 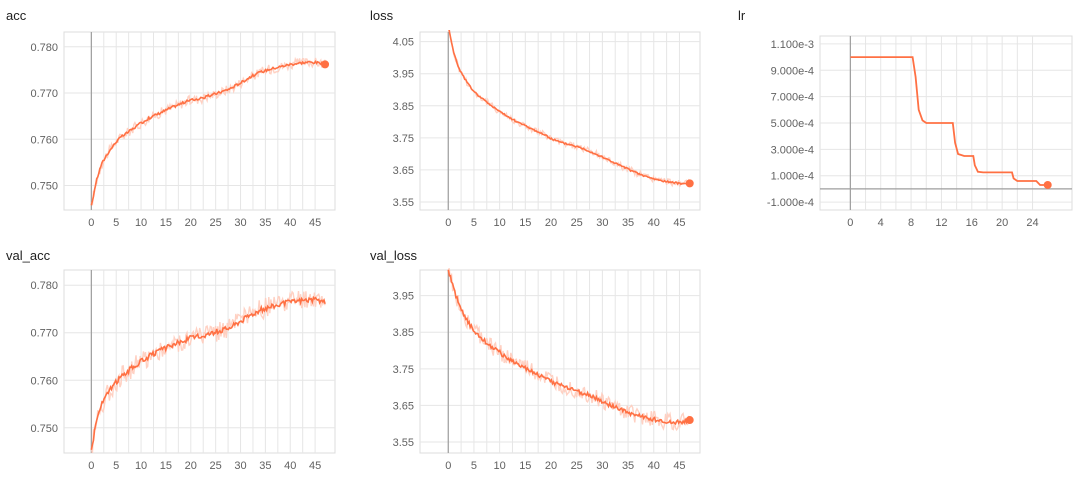 What do you see at coordinates (1032, 223) in the screenshot?
I see `x-tick-label: 24` at bounding box center [1032, 223].